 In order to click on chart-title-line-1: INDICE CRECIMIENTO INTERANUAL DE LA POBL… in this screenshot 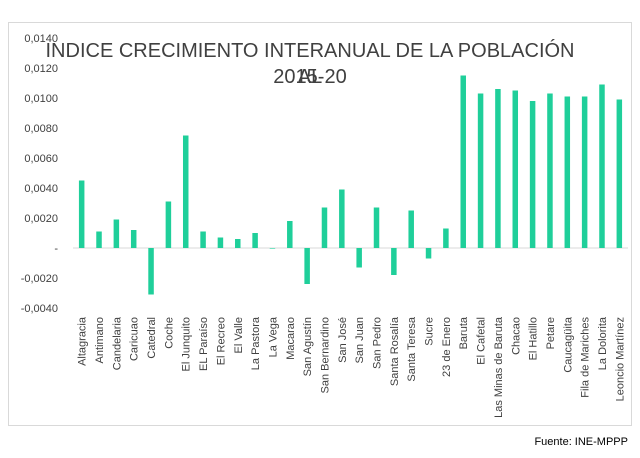, I will do `click(310, 64)`.